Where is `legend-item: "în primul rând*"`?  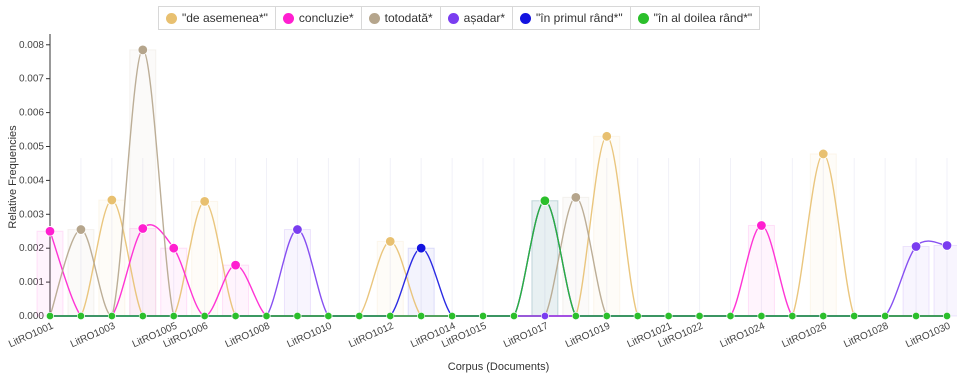 legend-item: "în primul rând*" is located at coordinates (572, 18).